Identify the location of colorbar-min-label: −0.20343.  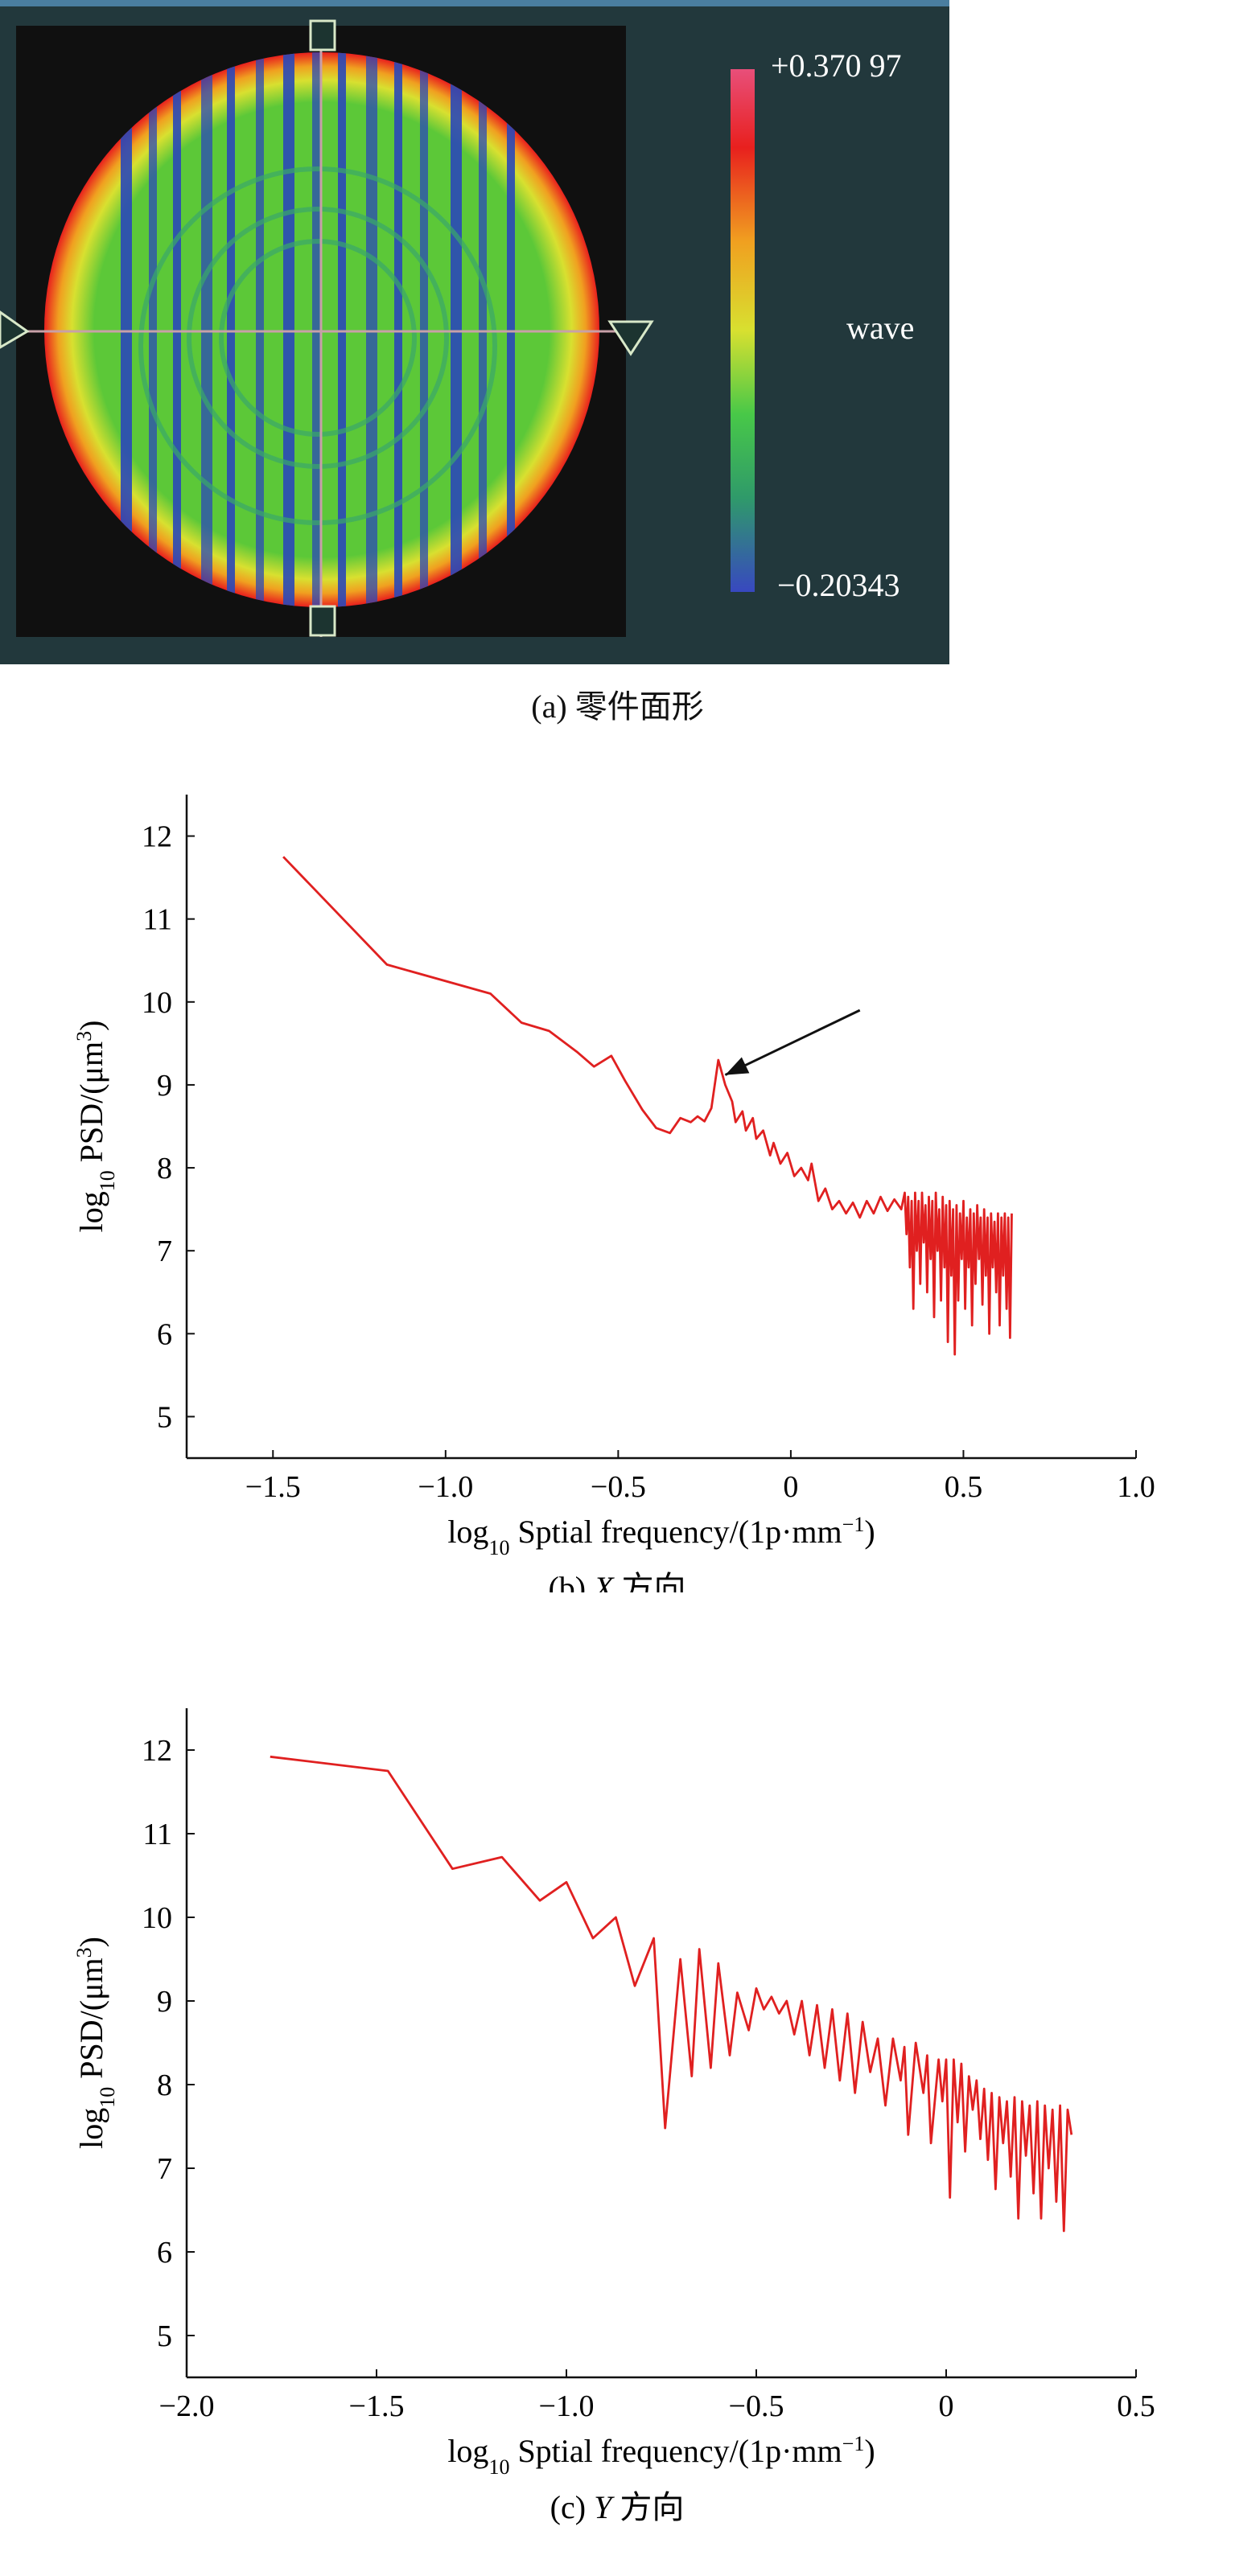
(839, 585).